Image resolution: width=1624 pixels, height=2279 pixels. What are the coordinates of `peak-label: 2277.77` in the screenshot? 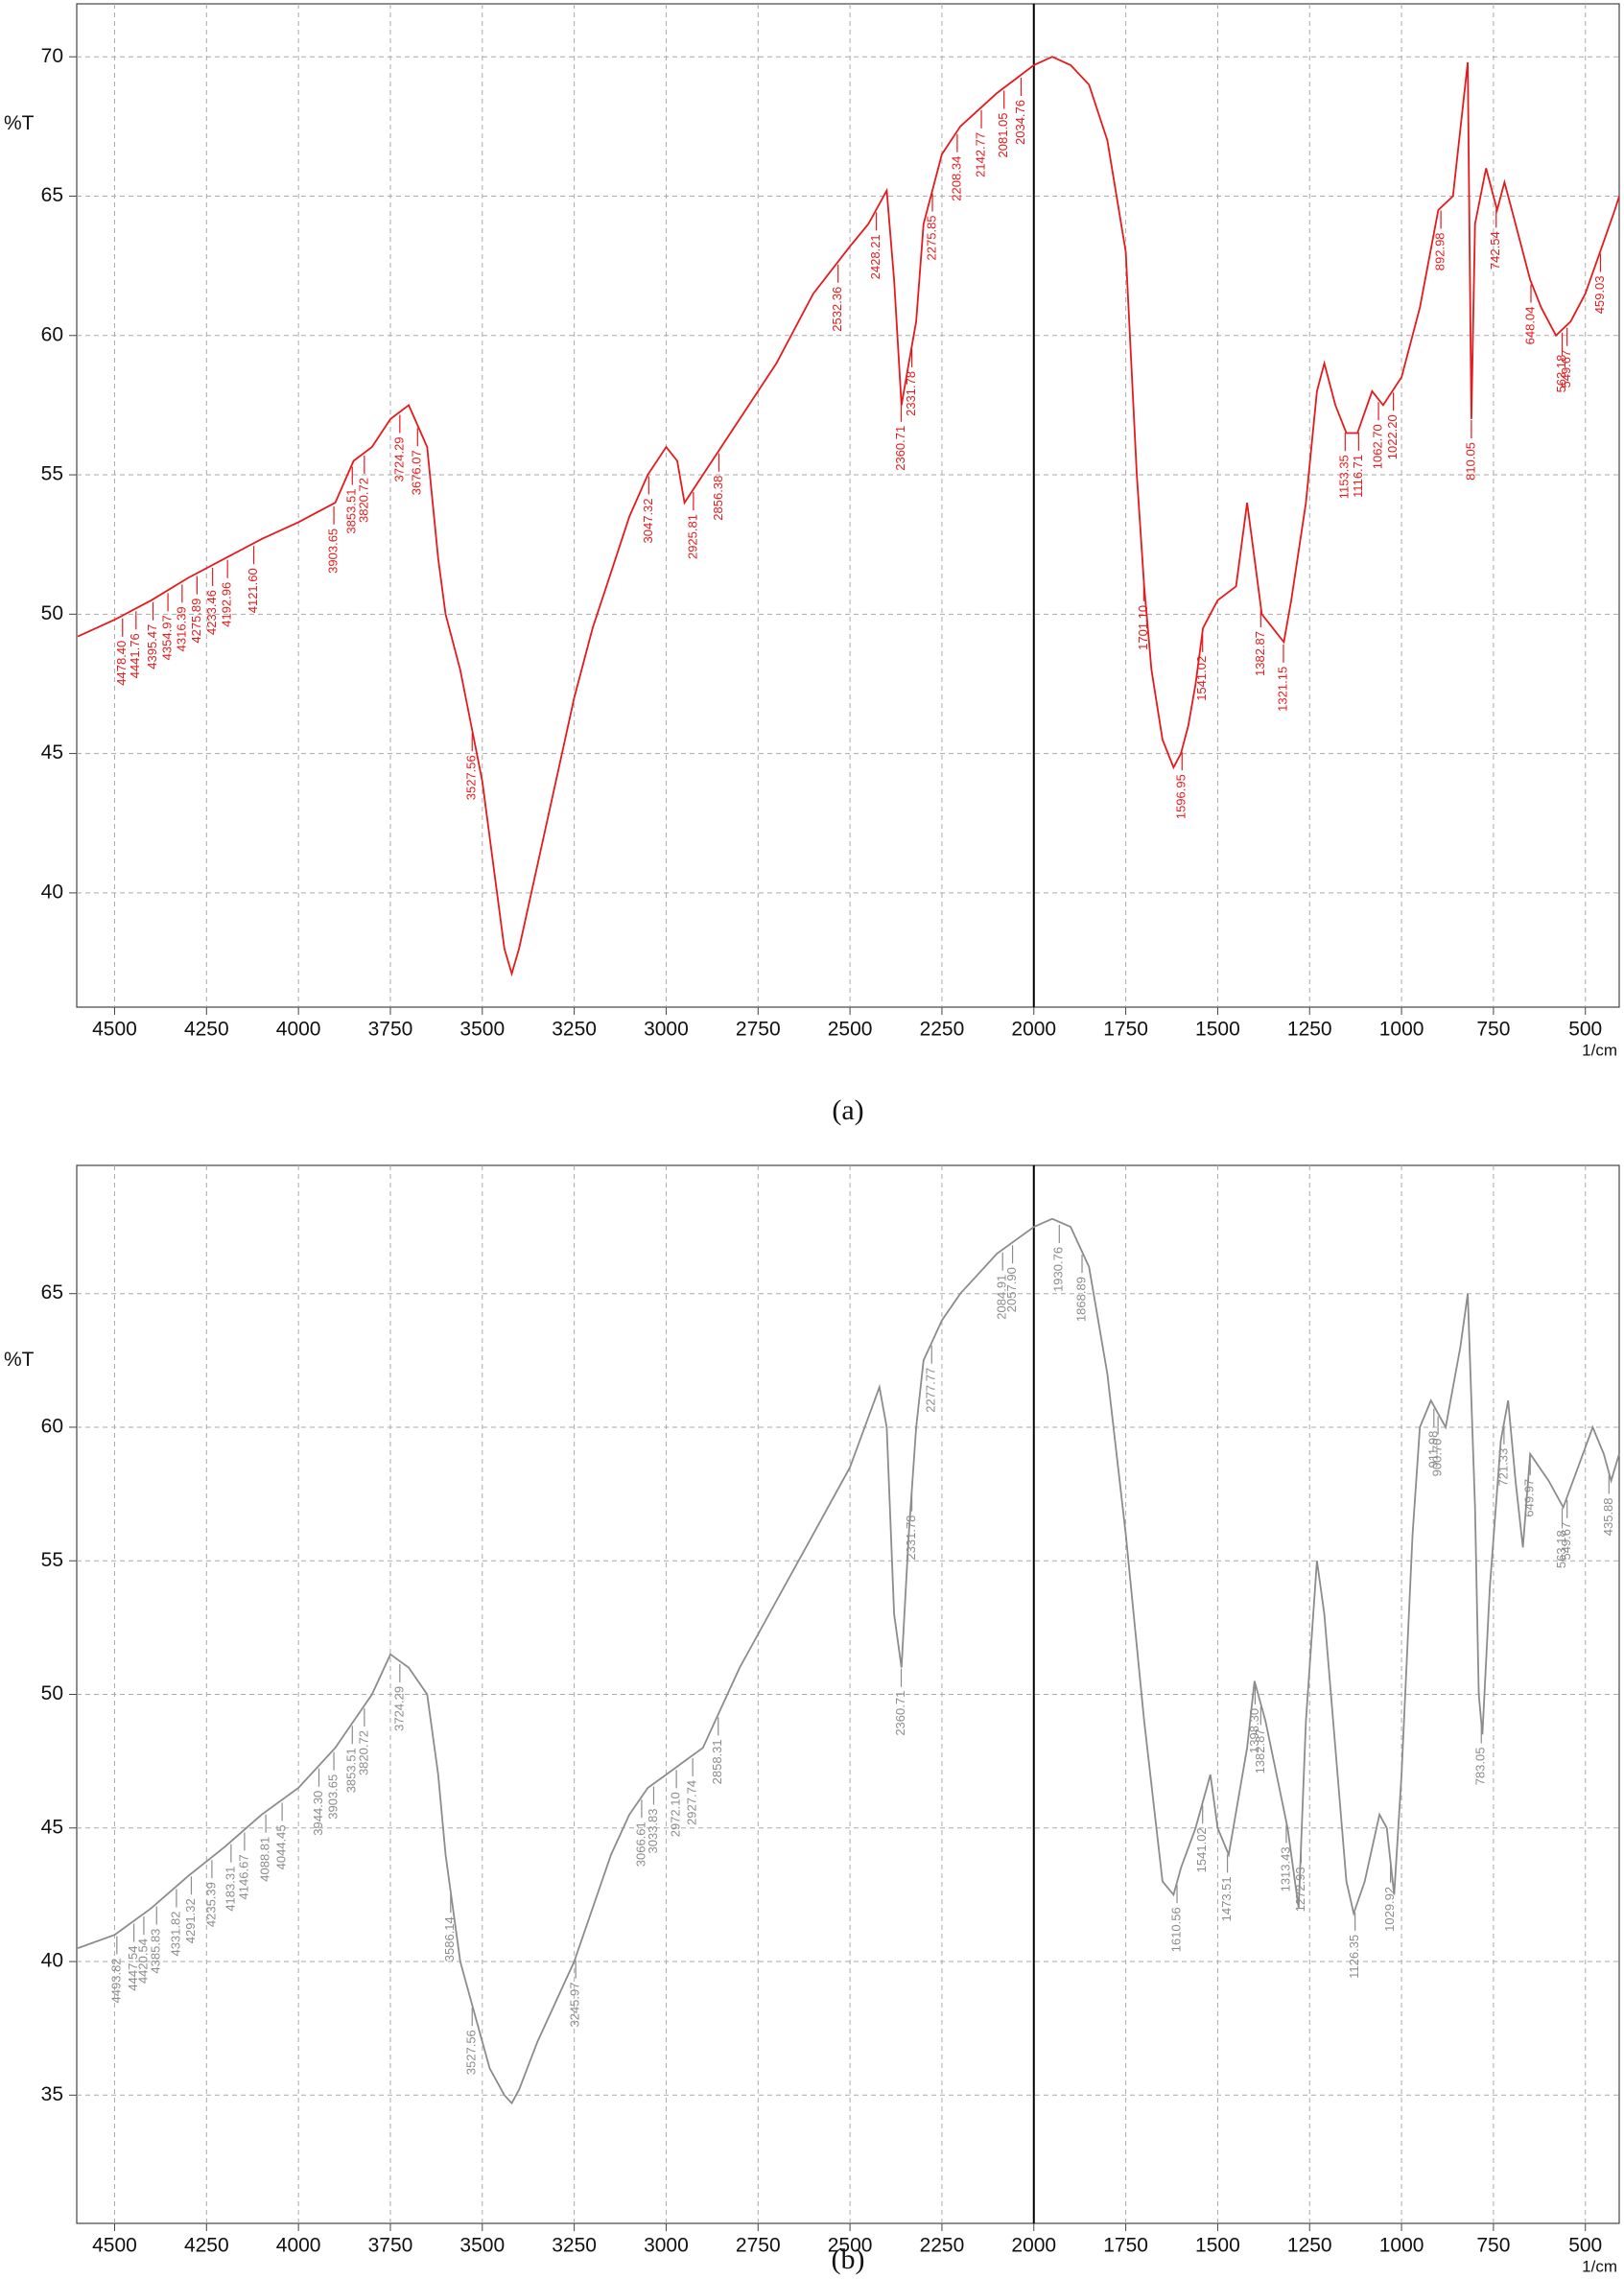 It's located at (931, 1390).